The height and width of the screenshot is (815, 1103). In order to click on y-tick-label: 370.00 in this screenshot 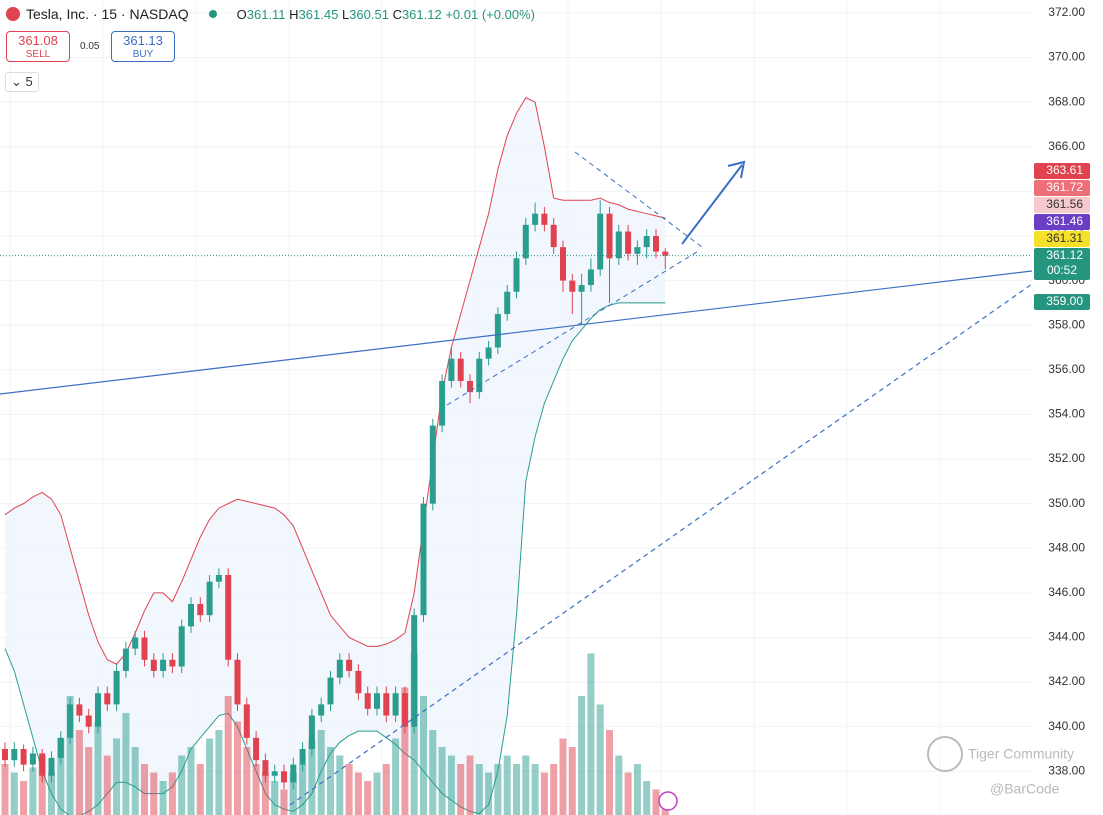, I will do `click(1066, 57)`.